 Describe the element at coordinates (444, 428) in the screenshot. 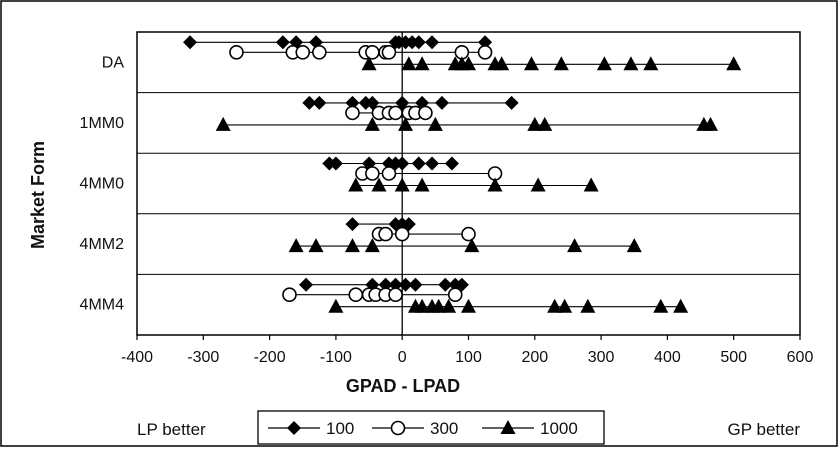

I see `legend-label: 300` at that location.